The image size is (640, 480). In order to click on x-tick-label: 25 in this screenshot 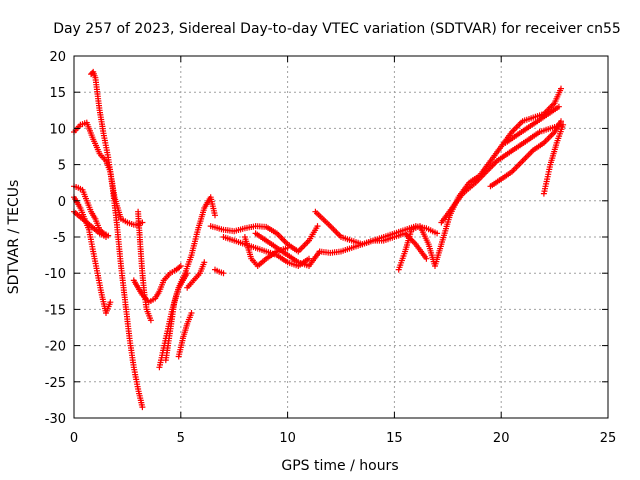, I will do `click(608, 438)`.